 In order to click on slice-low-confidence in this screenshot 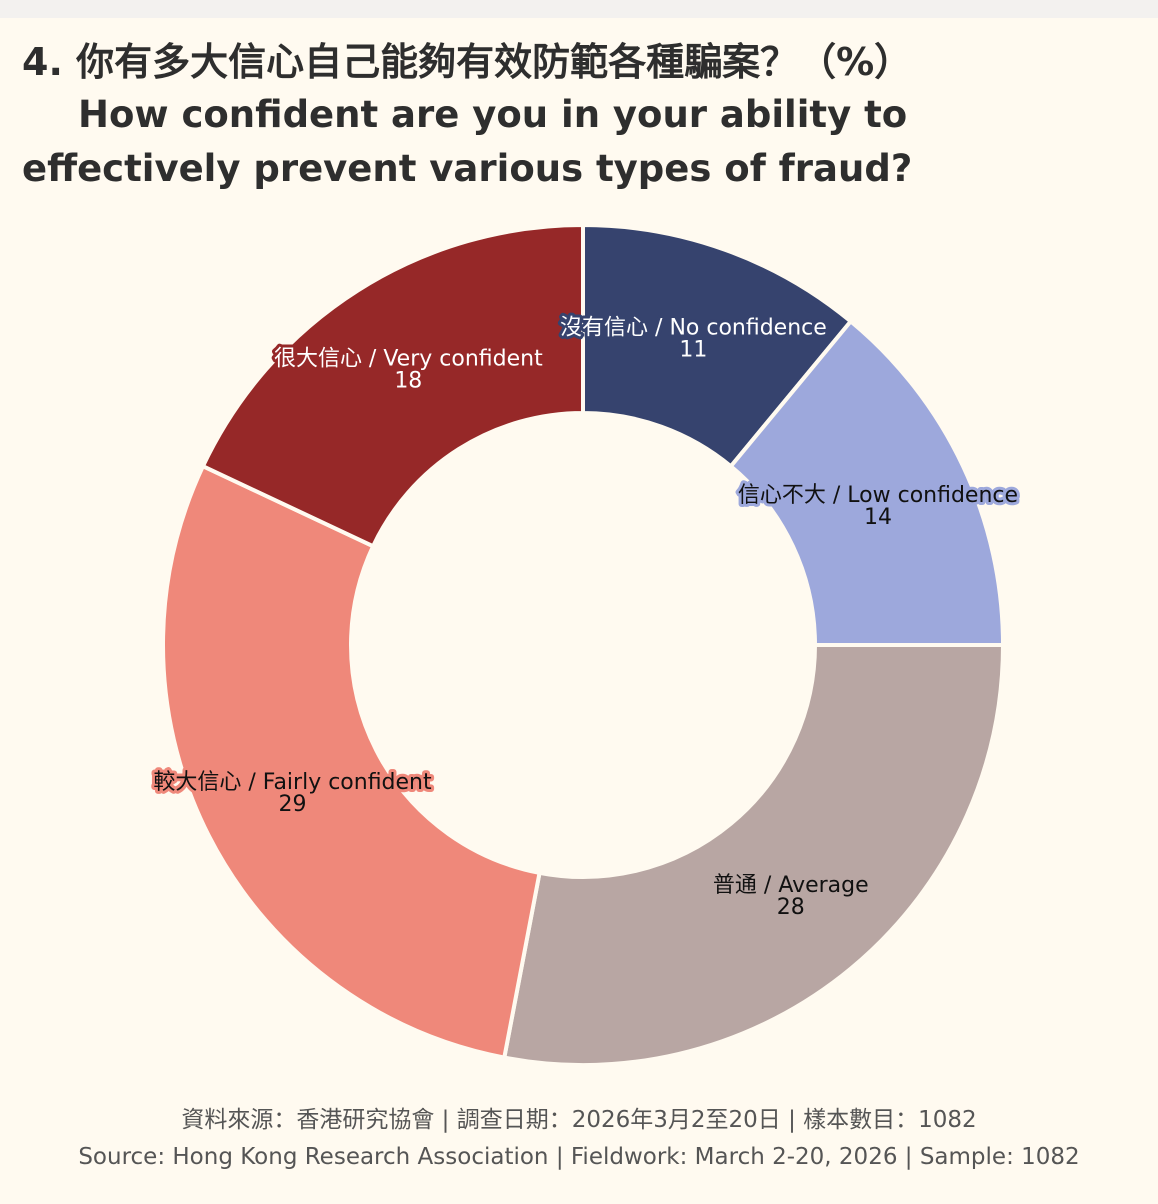, I will do `click(866, 483)`.